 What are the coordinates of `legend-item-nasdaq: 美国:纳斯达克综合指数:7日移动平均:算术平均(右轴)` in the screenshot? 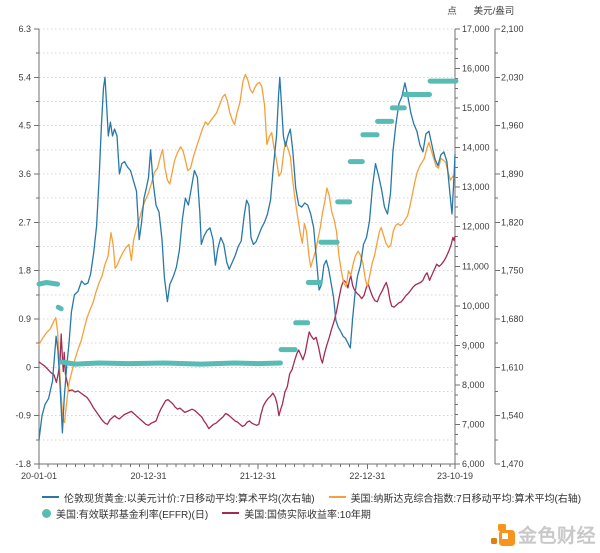 It's located at (455, 497).